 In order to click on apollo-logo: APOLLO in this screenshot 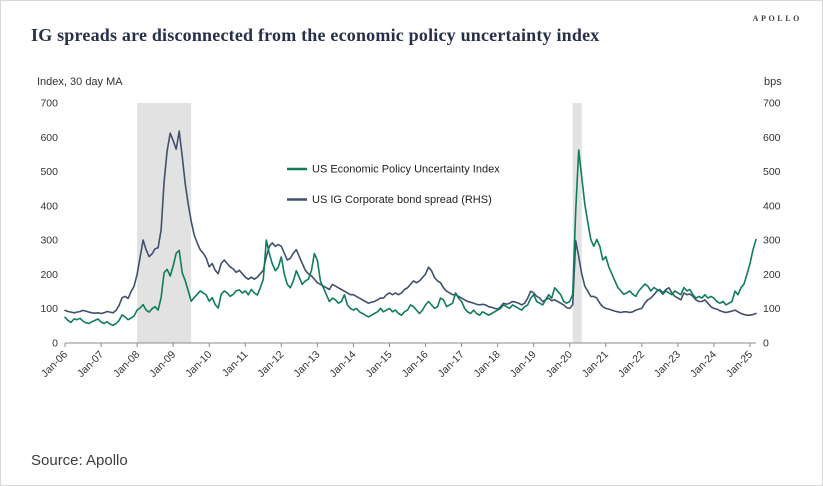, I will do `click(777, 18)`.